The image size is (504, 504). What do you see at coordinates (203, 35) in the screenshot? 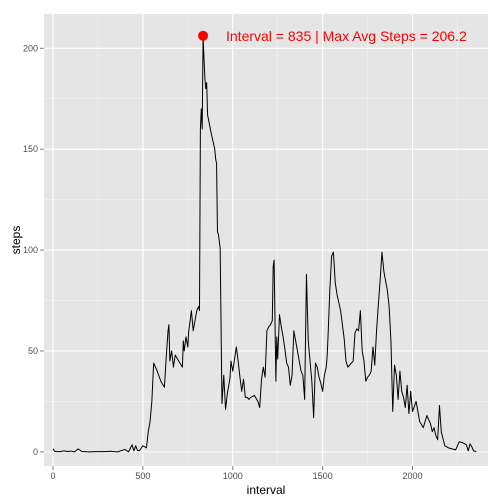
I see `max-point-marker` at bounding box center [203, 35].